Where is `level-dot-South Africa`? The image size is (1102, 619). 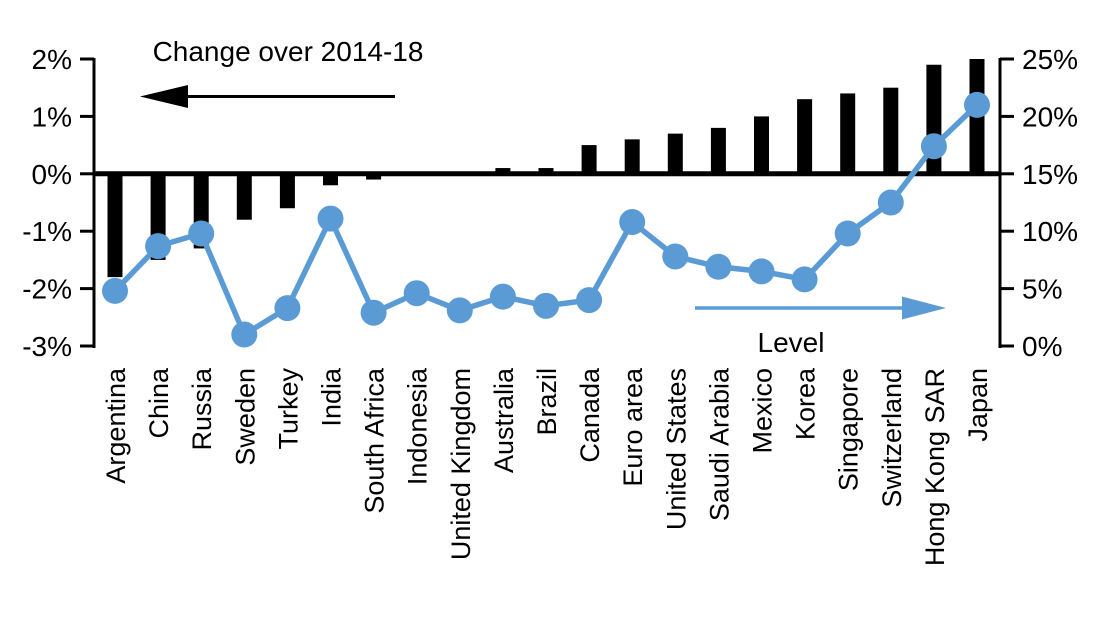 level-dot-South Africa is located at coordinates (373, 312).